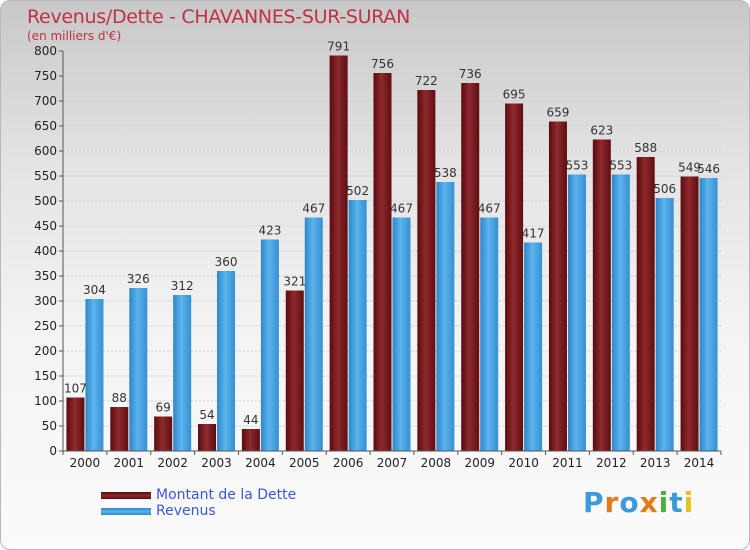  Describe the element at coordinates (216, 463) in the screenshot. I see `x-tick-label: 2003` at that location.